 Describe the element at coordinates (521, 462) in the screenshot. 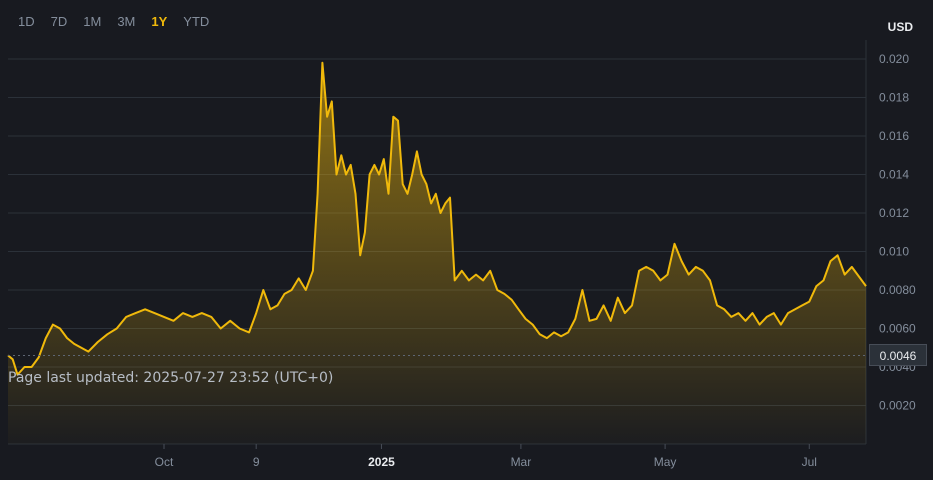

I see `x-tick-label: Mar` at that location.